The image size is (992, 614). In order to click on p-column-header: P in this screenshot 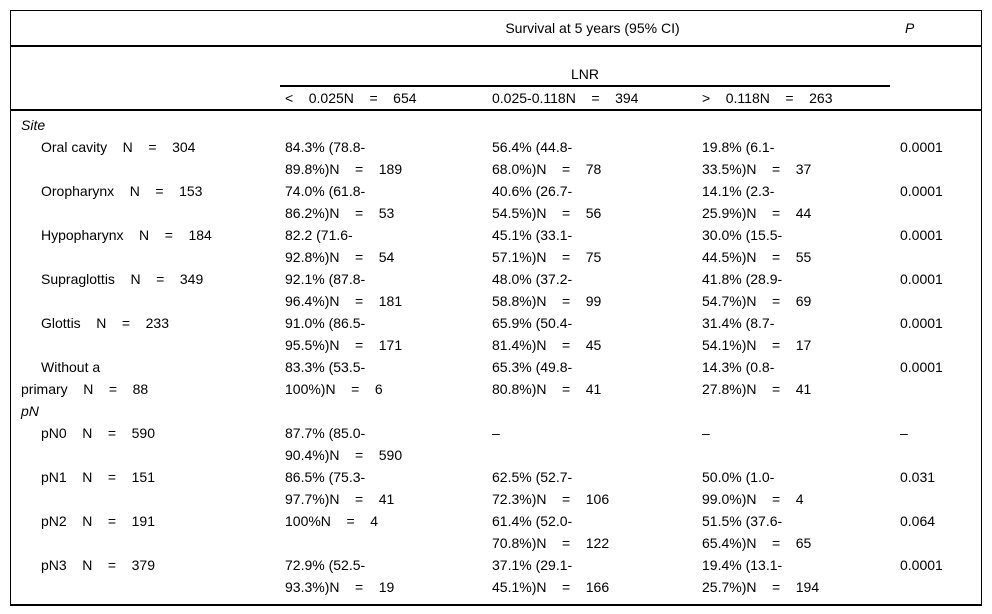, I will do `click(910, 28)`.